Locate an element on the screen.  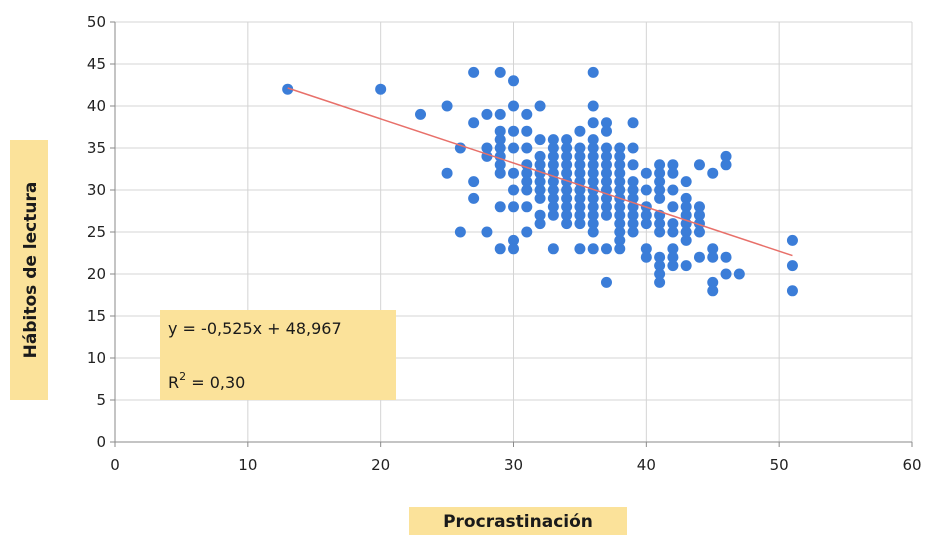
y-tick-label: 45 is located at coordinates (96, 64).